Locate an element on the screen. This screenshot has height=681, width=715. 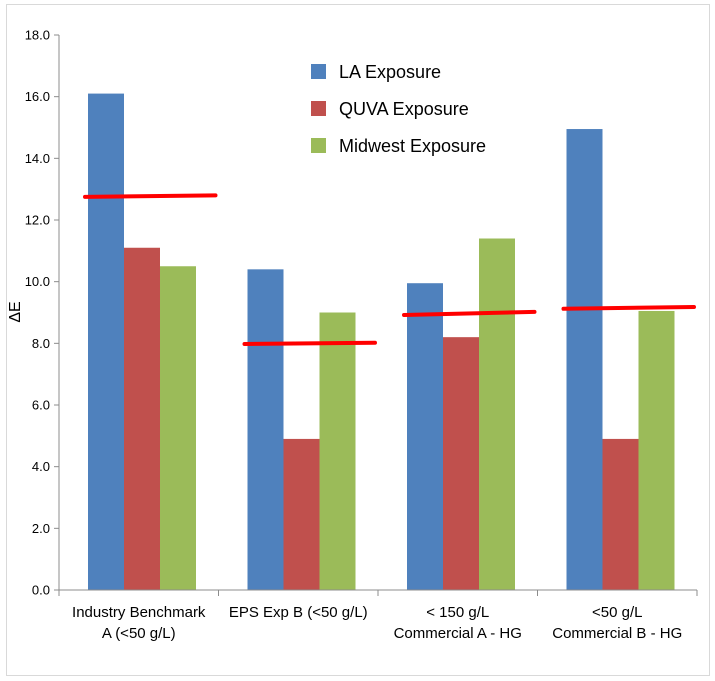
category-label-line: EPS Exp B (<50 g/L) is located at coordinates (298, 612).